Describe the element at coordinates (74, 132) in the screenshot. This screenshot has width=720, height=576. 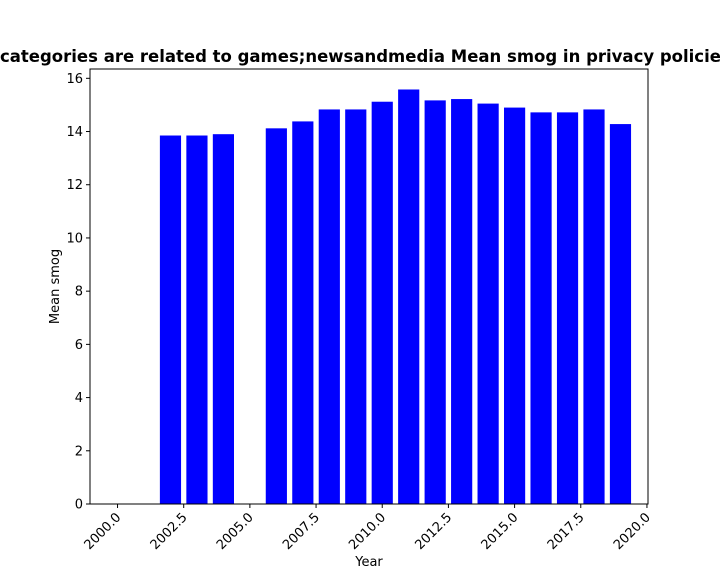
I see `y-tick-label: 14` at that location.